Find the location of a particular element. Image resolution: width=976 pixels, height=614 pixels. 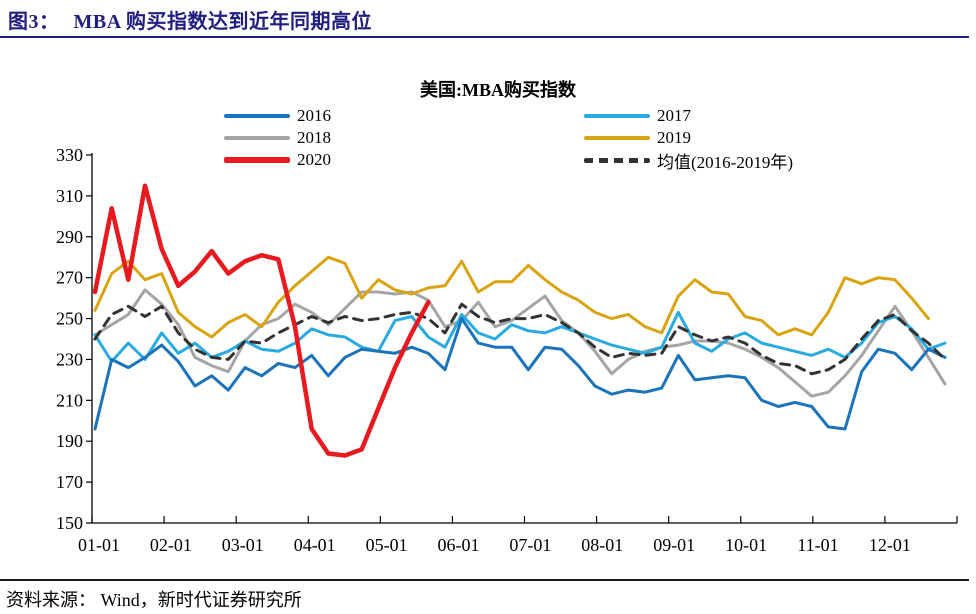

y-tick-label: 150 is located at coordinates (69, 523).